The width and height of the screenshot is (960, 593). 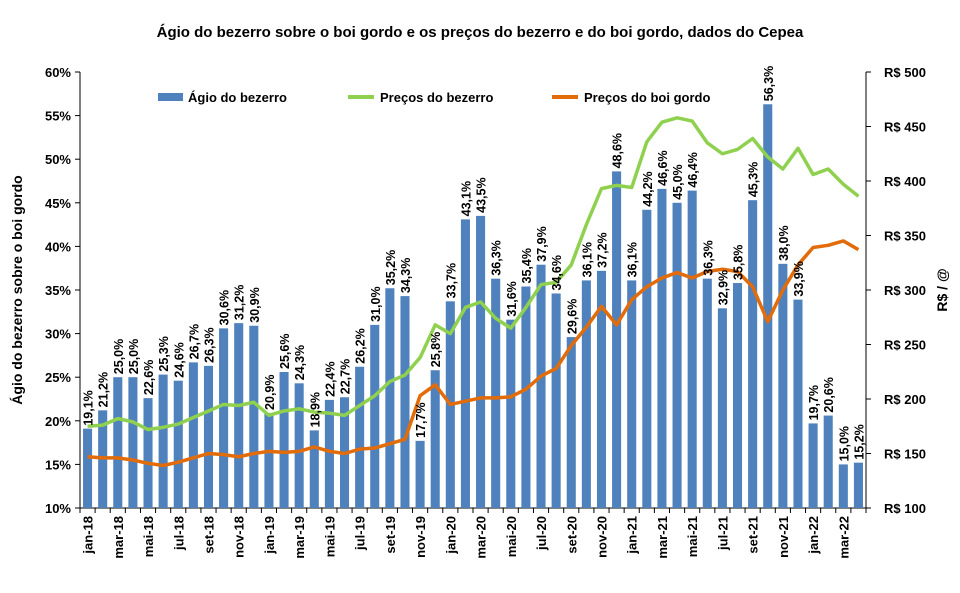 I want to click on bar-data-label: 33,7%, so click(x=451, y=280).